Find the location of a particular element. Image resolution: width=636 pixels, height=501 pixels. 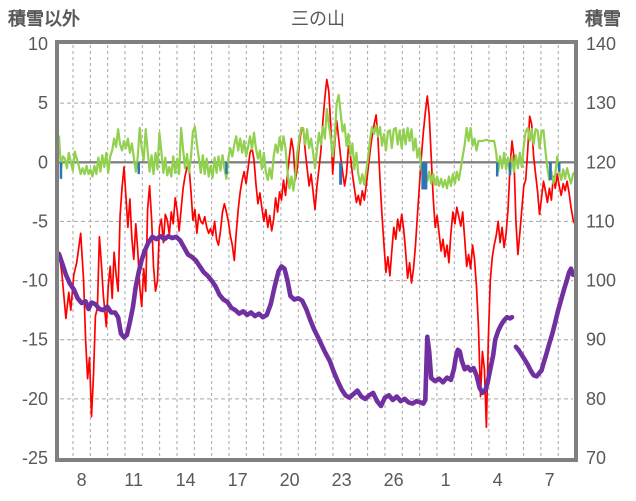

x-tick-label: 4 is located at coordinates (498, 480).